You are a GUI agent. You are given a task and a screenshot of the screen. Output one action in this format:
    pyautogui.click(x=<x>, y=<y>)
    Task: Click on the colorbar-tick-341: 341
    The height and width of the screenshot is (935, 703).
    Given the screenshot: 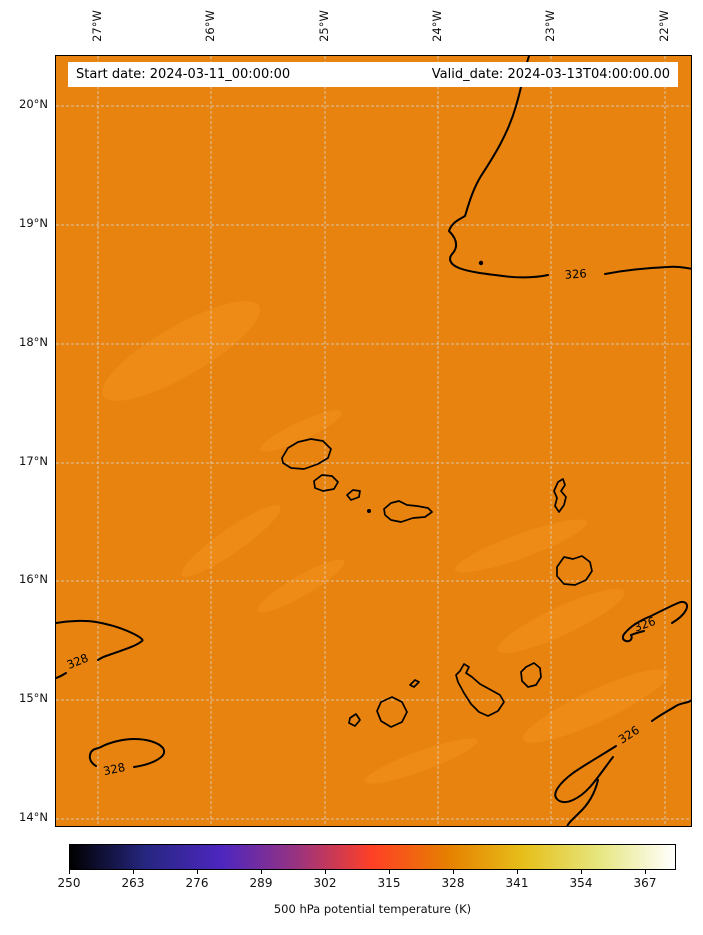 What is the action you would take?
    pyautogui.click(x=517, y=883)
    